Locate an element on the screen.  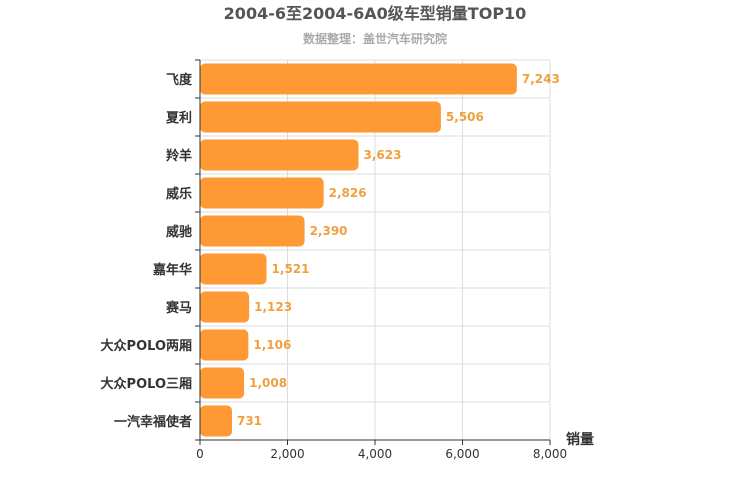
x-tick-label: 6,000 is located at coordinates (462, 454).